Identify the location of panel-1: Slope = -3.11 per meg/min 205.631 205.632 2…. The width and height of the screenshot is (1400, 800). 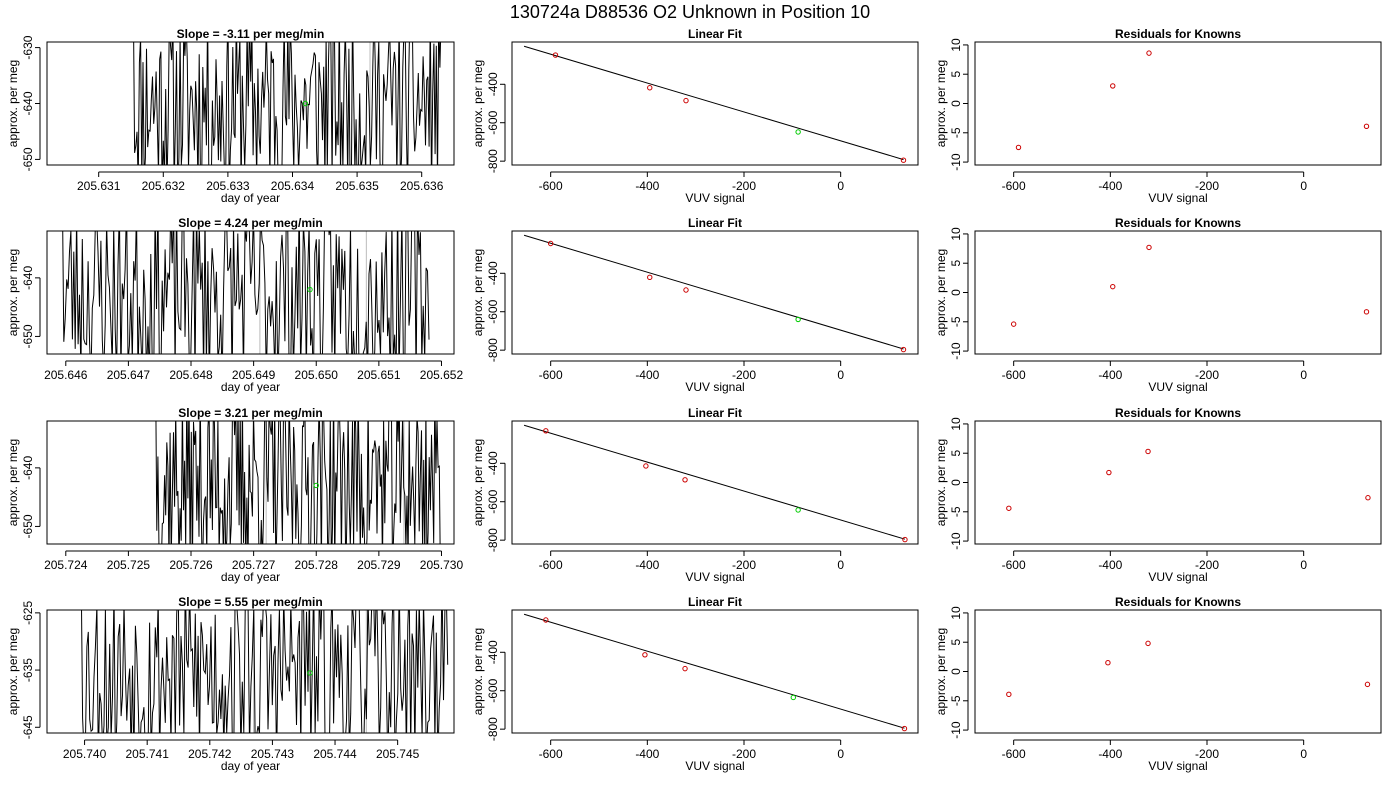
(230, 116).